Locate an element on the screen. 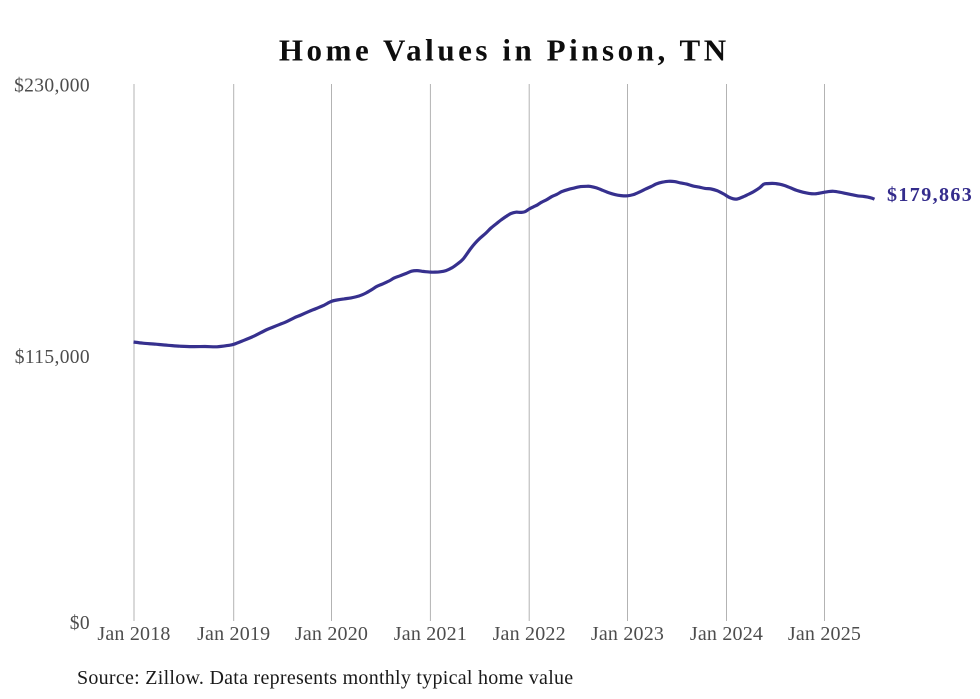 The width and height of the screenshot is (980, 699). svg-text: Jan 2018 is located at coordinates (133, 634).